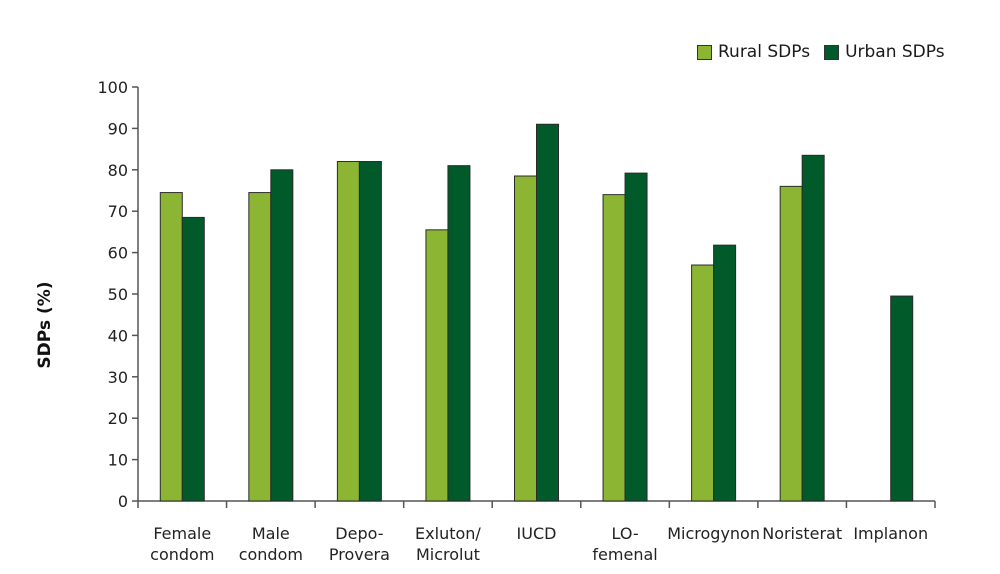  I want to click on legend-swatch-rural, so click(704, 52).